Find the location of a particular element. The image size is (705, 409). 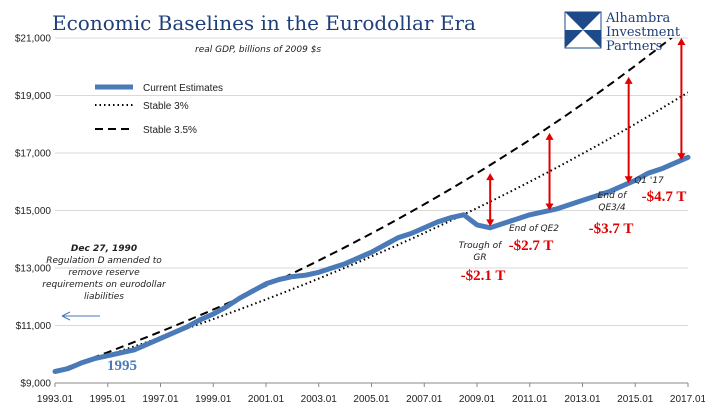

regd-line-3: requirements on eurodollar is located at coordinates (104, 285).